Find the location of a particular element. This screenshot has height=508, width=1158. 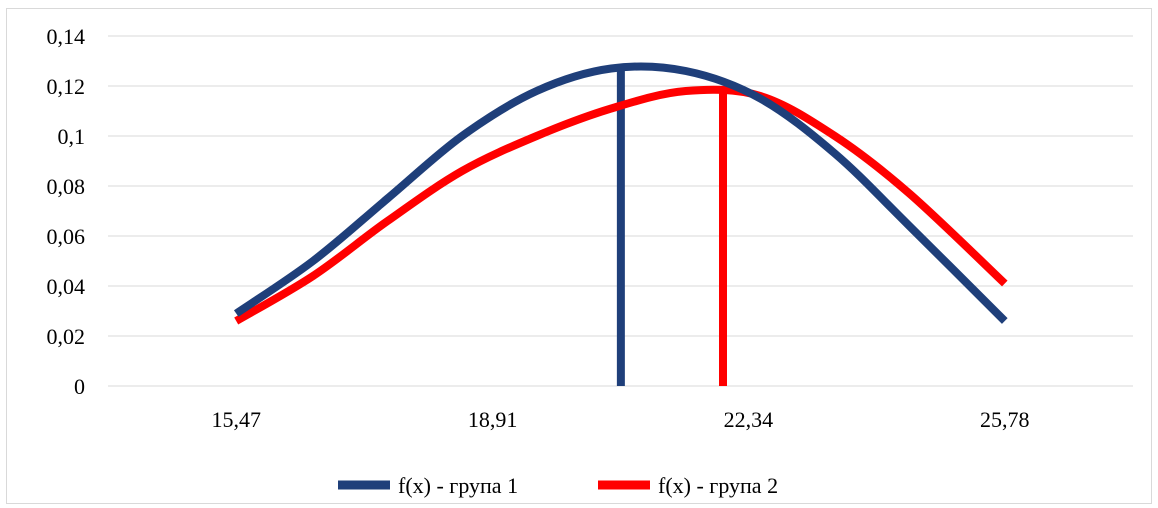

y-tick-label: 0,04 is located at coordinates (66, 286).